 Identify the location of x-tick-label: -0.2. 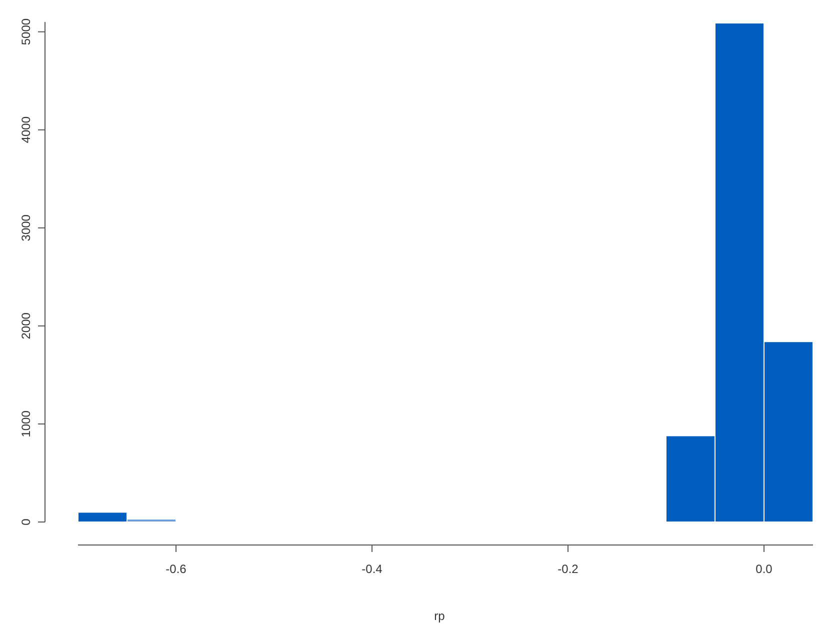
(568, 569).